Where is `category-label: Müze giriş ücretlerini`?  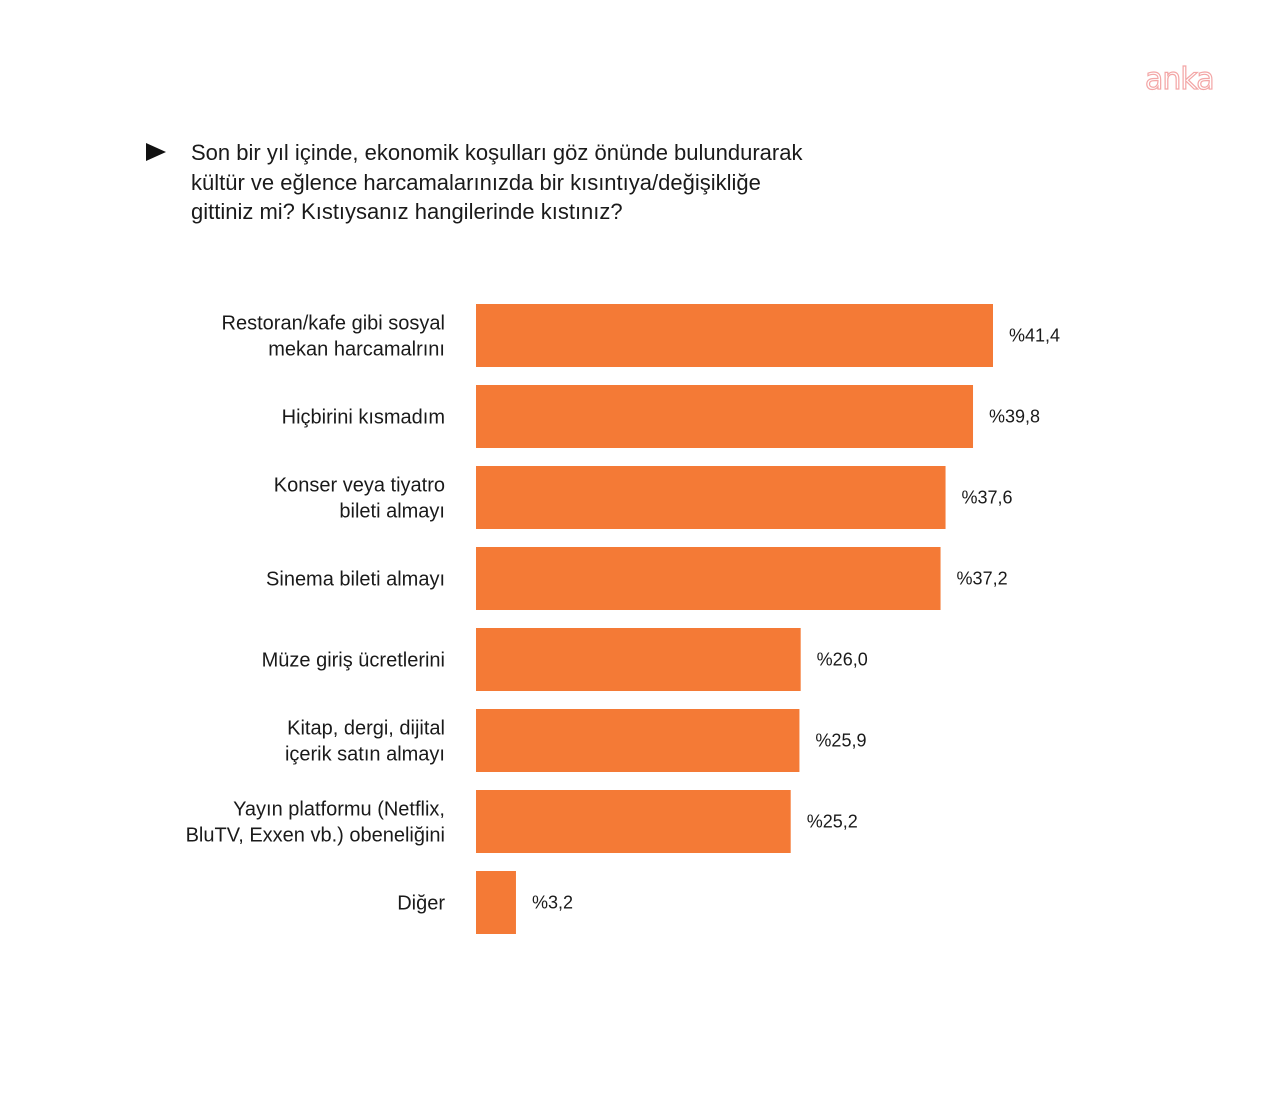 category-label: Müze giriş ücretlerini is located at coordinates (353, 661).